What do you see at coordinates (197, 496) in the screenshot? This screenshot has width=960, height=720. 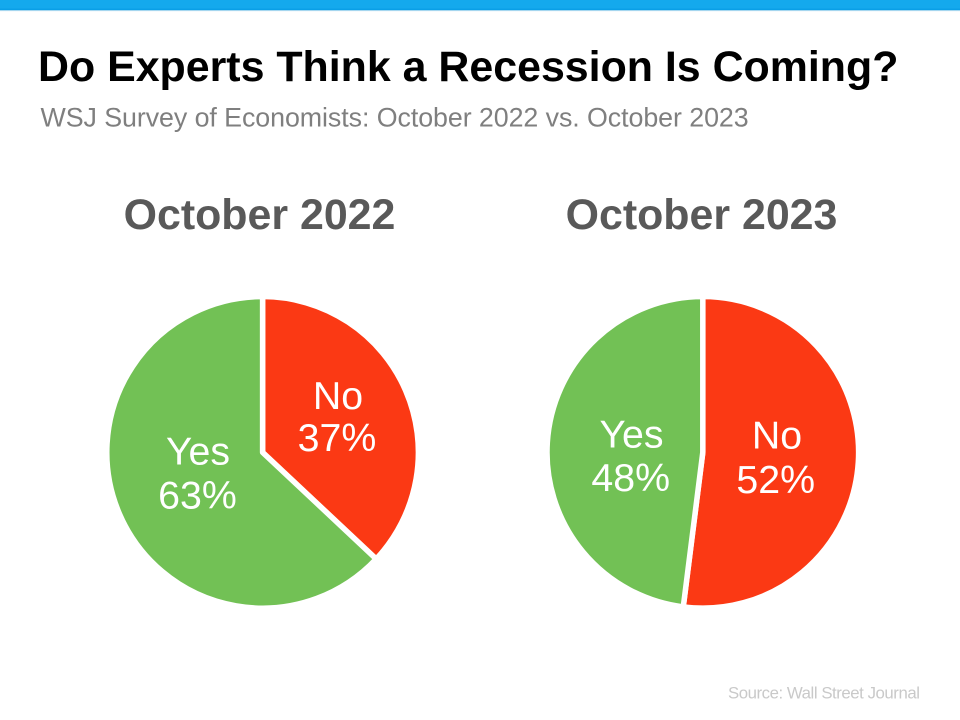 I see `svg-text: 63%` at bounding box center [197, 496].